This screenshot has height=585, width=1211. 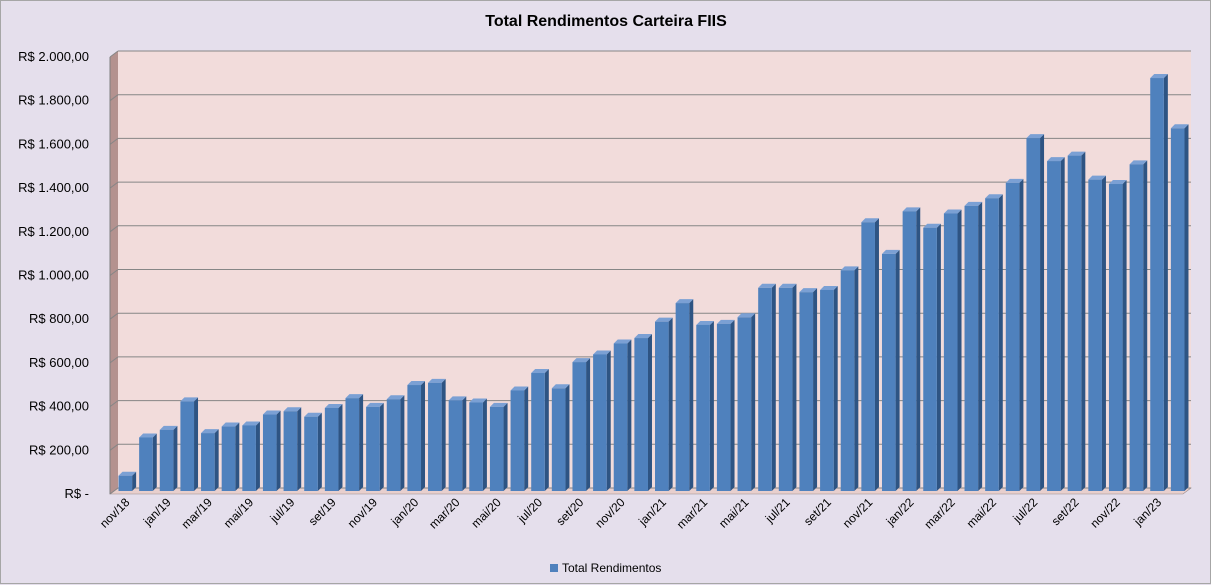 I want to click on x-tick-label: jul/21, so click(x=777, y=510).